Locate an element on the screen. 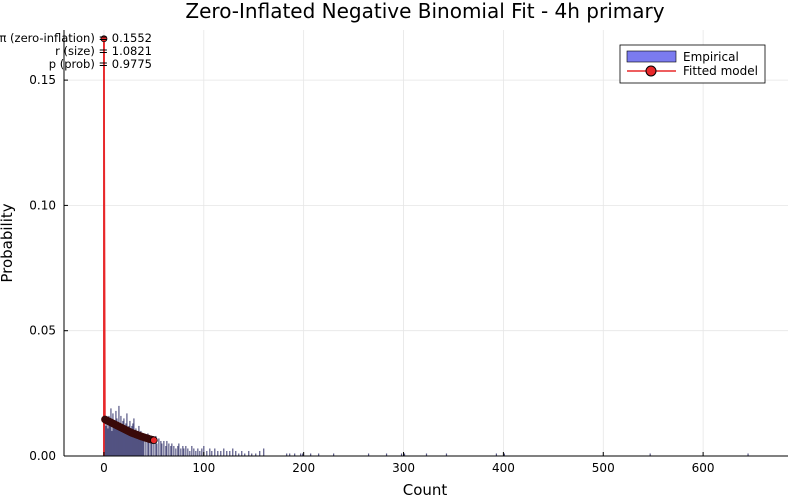 The width and height of the screenshot is (800, 500). x-tick-label: 100 is located at coordinates (203, 468).